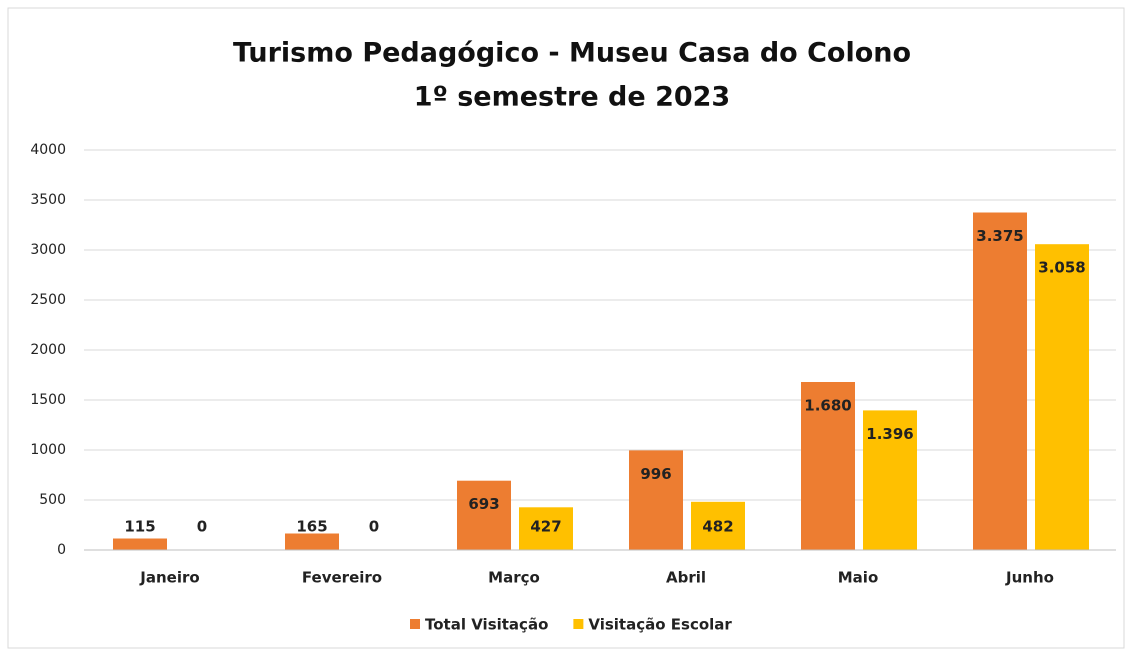  What do you see at coordinates (999, 236) in the screenshot?
I see `value-label: 3.375` at bounding box center [999, 236].